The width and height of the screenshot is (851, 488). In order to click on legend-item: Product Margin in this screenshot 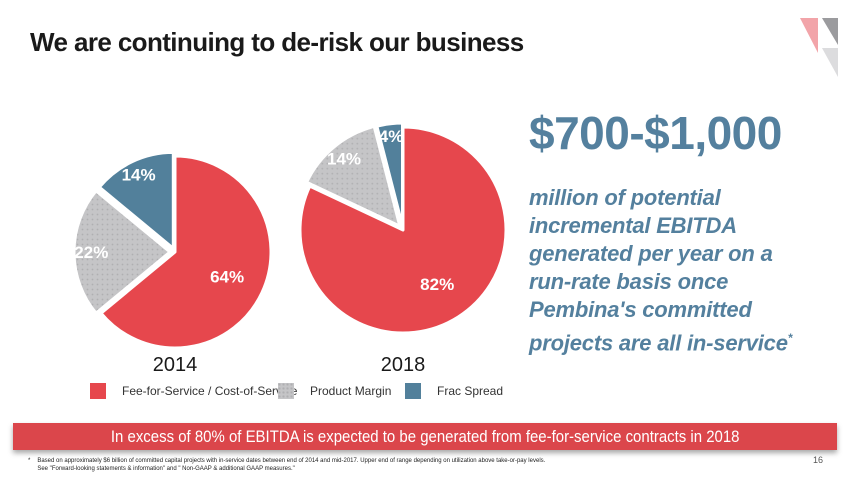, I will do `click(334, 391)`.